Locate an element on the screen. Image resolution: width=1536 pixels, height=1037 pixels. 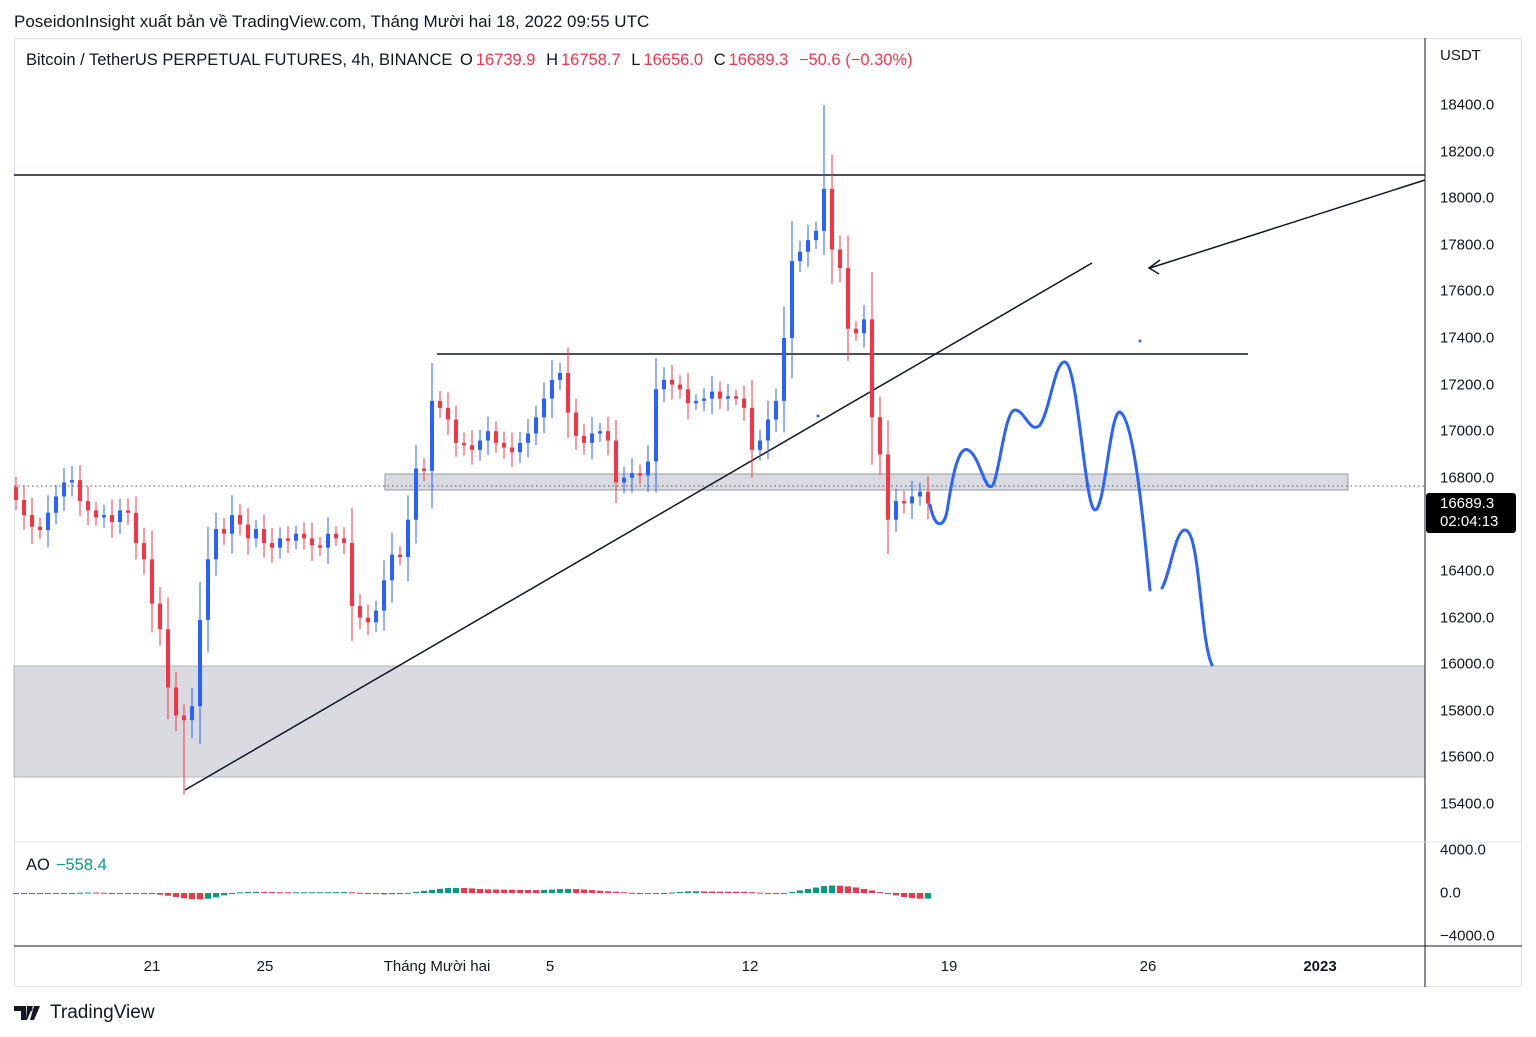
close-value: 16689.3 is located at coordinates (758, 60).